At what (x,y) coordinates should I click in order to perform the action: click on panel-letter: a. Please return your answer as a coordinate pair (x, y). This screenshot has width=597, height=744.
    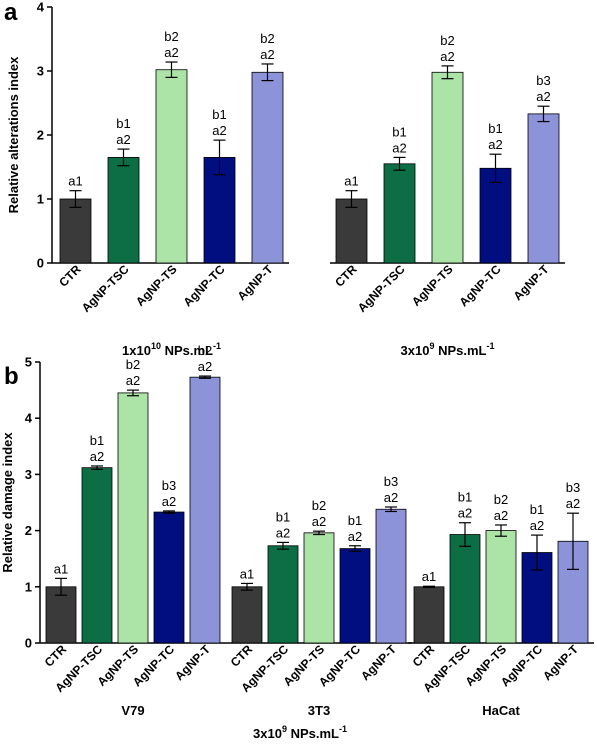
    Looking at the image, I should click on (11, 13).